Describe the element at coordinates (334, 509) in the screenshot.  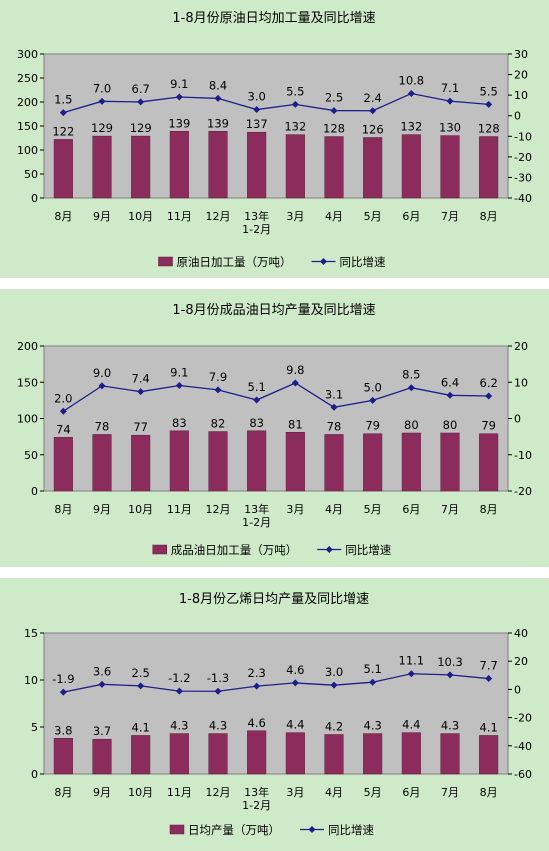
I see `x-tick-label: 4月` at that location.